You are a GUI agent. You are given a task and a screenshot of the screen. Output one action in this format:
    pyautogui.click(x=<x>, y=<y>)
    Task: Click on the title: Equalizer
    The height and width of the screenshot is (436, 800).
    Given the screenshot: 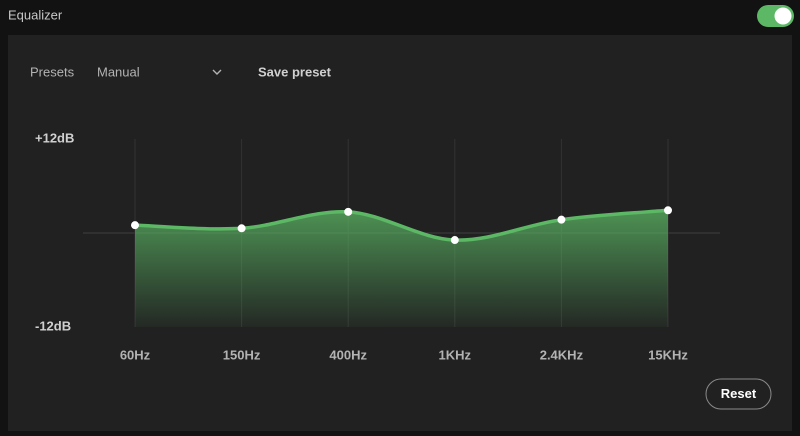 What is the action you would take?
    pyautogui.click(x=35, y=14)
    